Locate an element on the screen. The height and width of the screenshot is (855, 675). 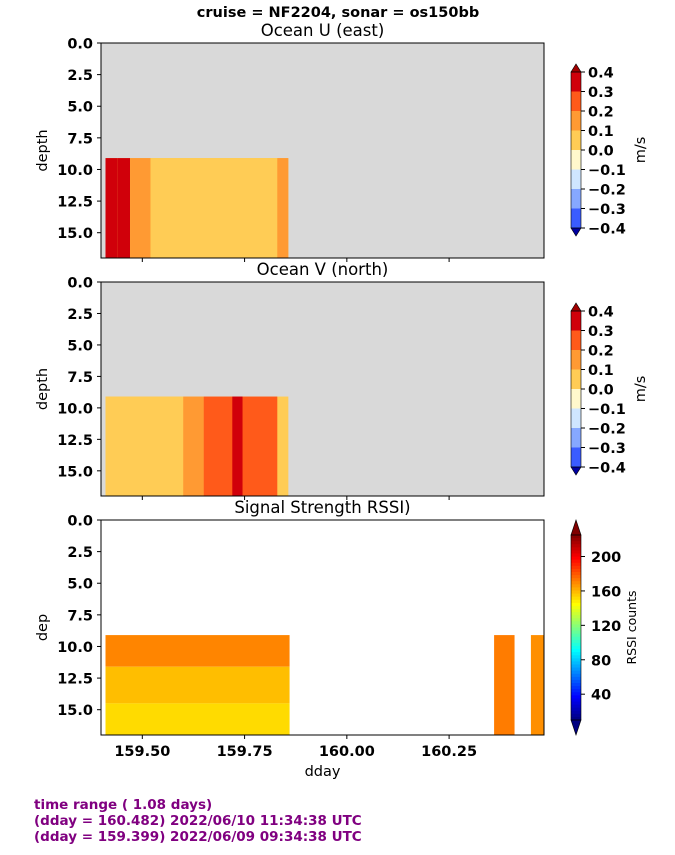
panel-title: Ocean V (north) is located at coordinates (323, 269).